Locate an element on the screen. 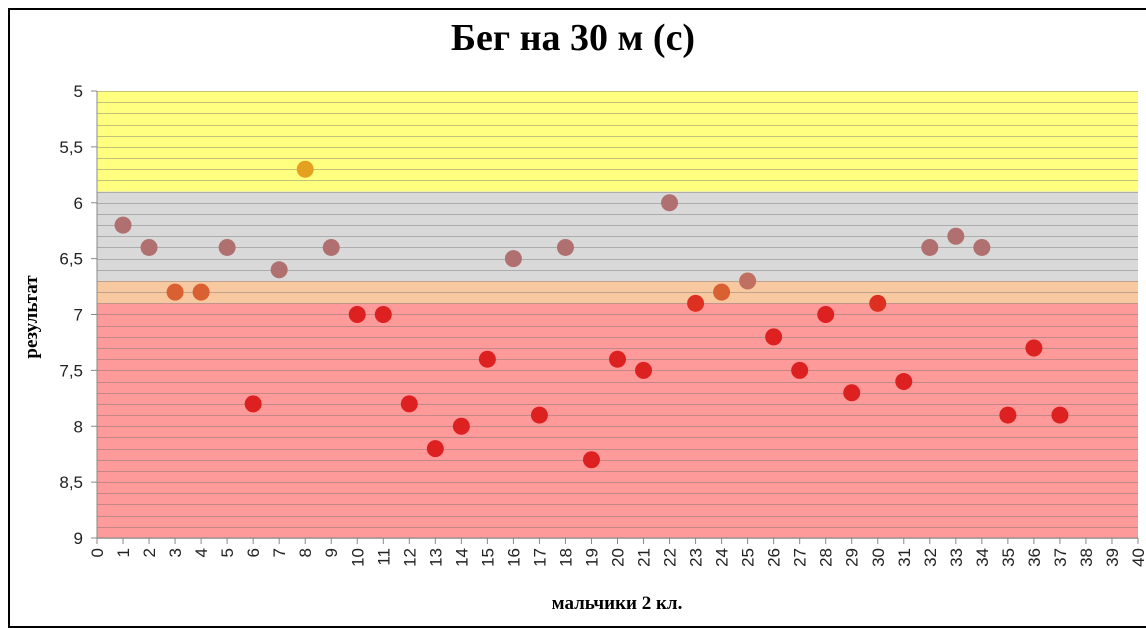  y-tick-label: 5 is located at coordinates (78, 91).